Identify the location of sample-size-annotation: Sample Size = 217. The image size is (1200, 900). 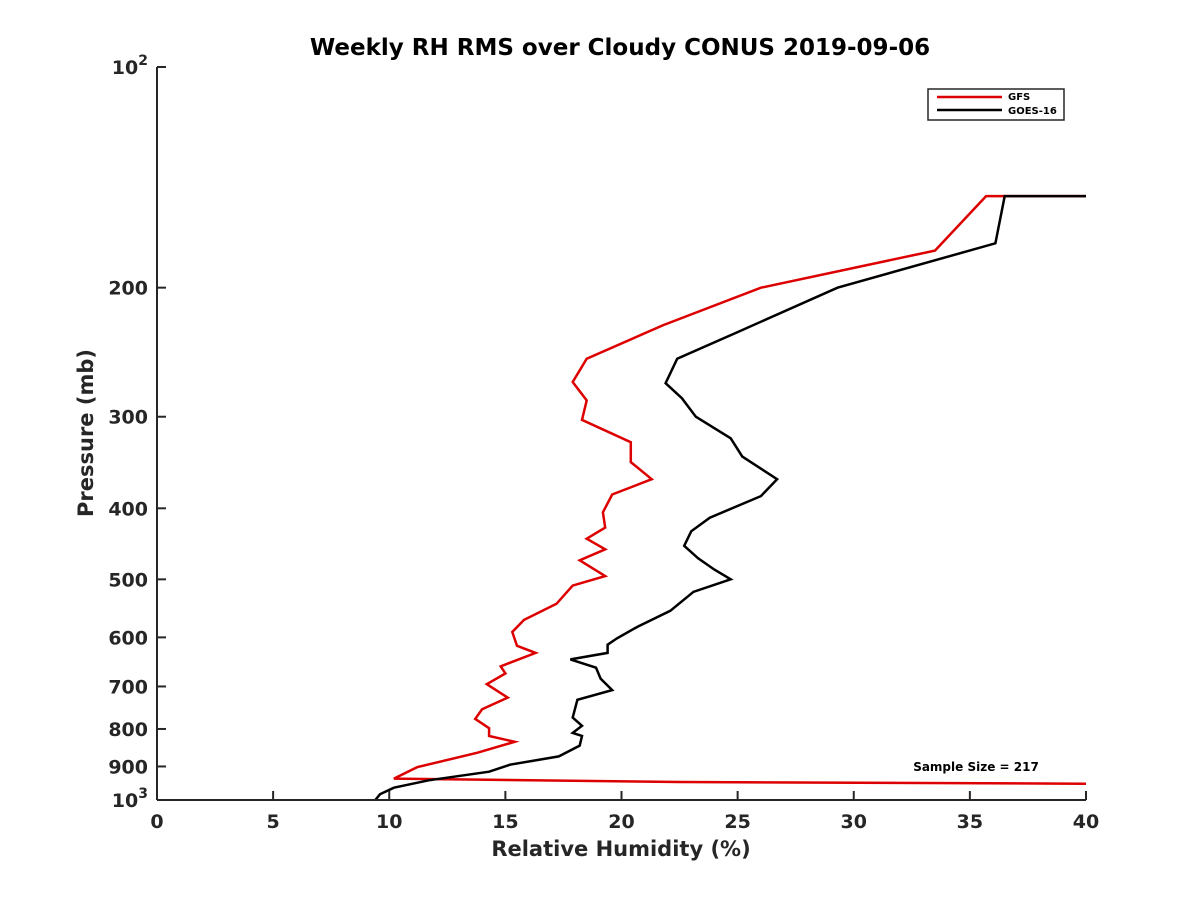
(976, 767).